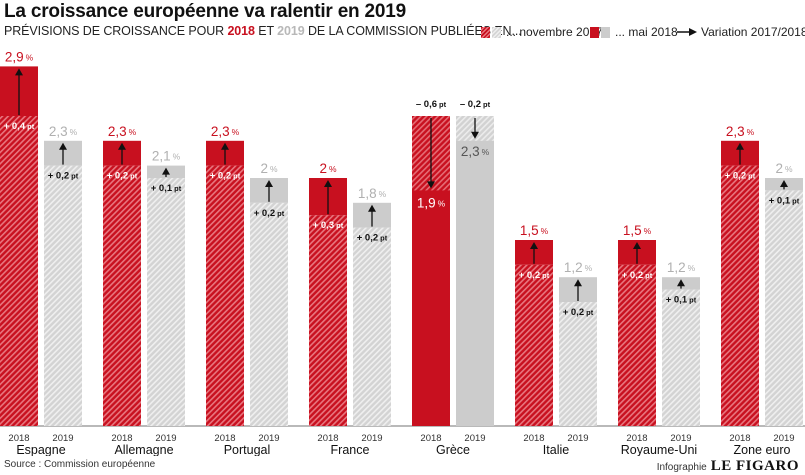  What do you see at coordinates (328, 168) in the screenshot?
I see `value-label-france-2018: 2%` at bounding box center [328, 168].